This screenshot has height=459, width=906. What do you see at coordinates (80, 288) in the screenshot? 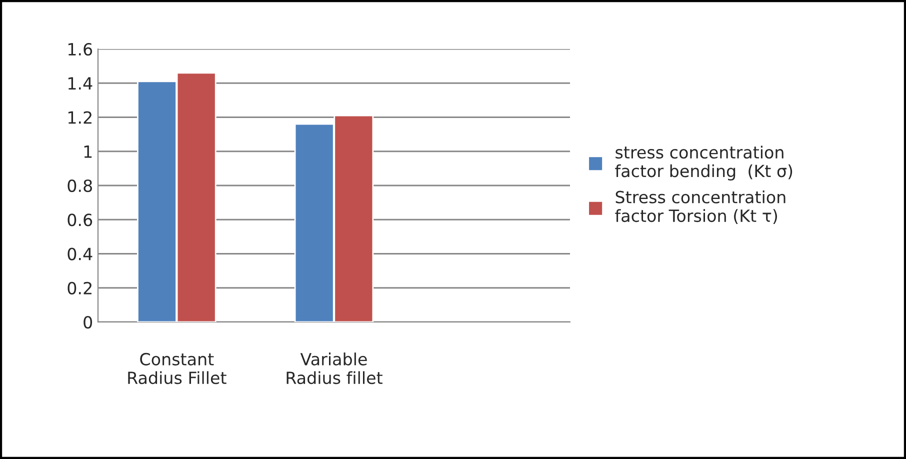
I see `y-tick-label: 0.2` at bounding box center [80, 288].